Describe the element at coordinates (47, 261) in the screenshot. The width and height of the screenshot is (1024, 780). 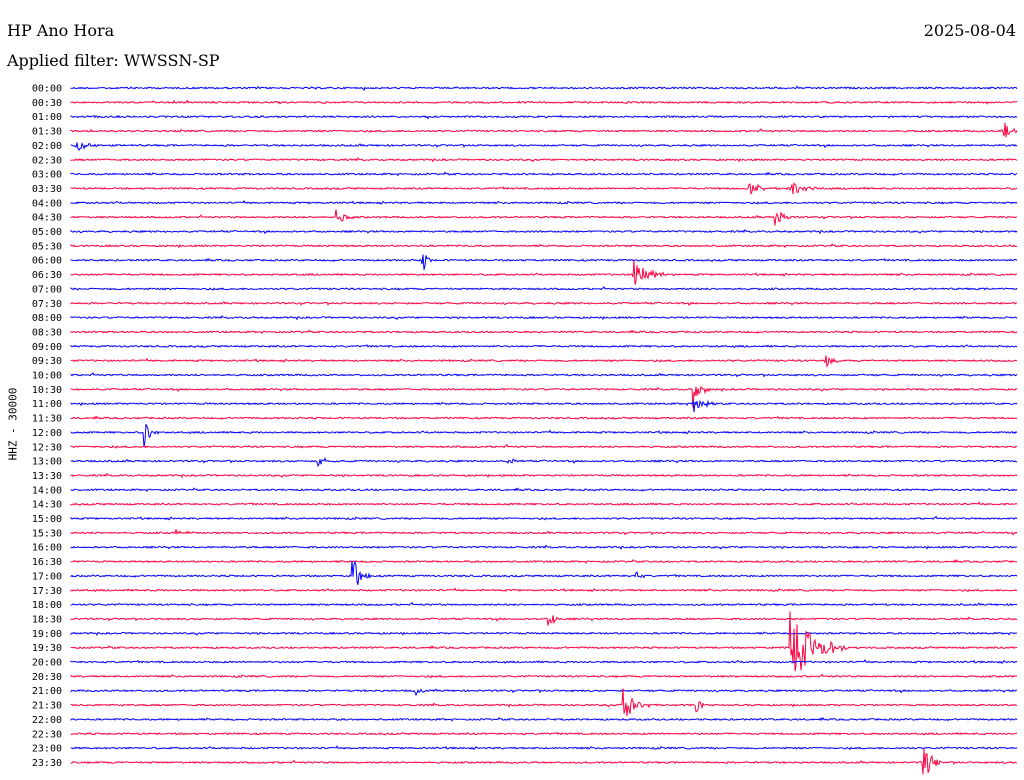
I see `time-label: 06:00` at that location.